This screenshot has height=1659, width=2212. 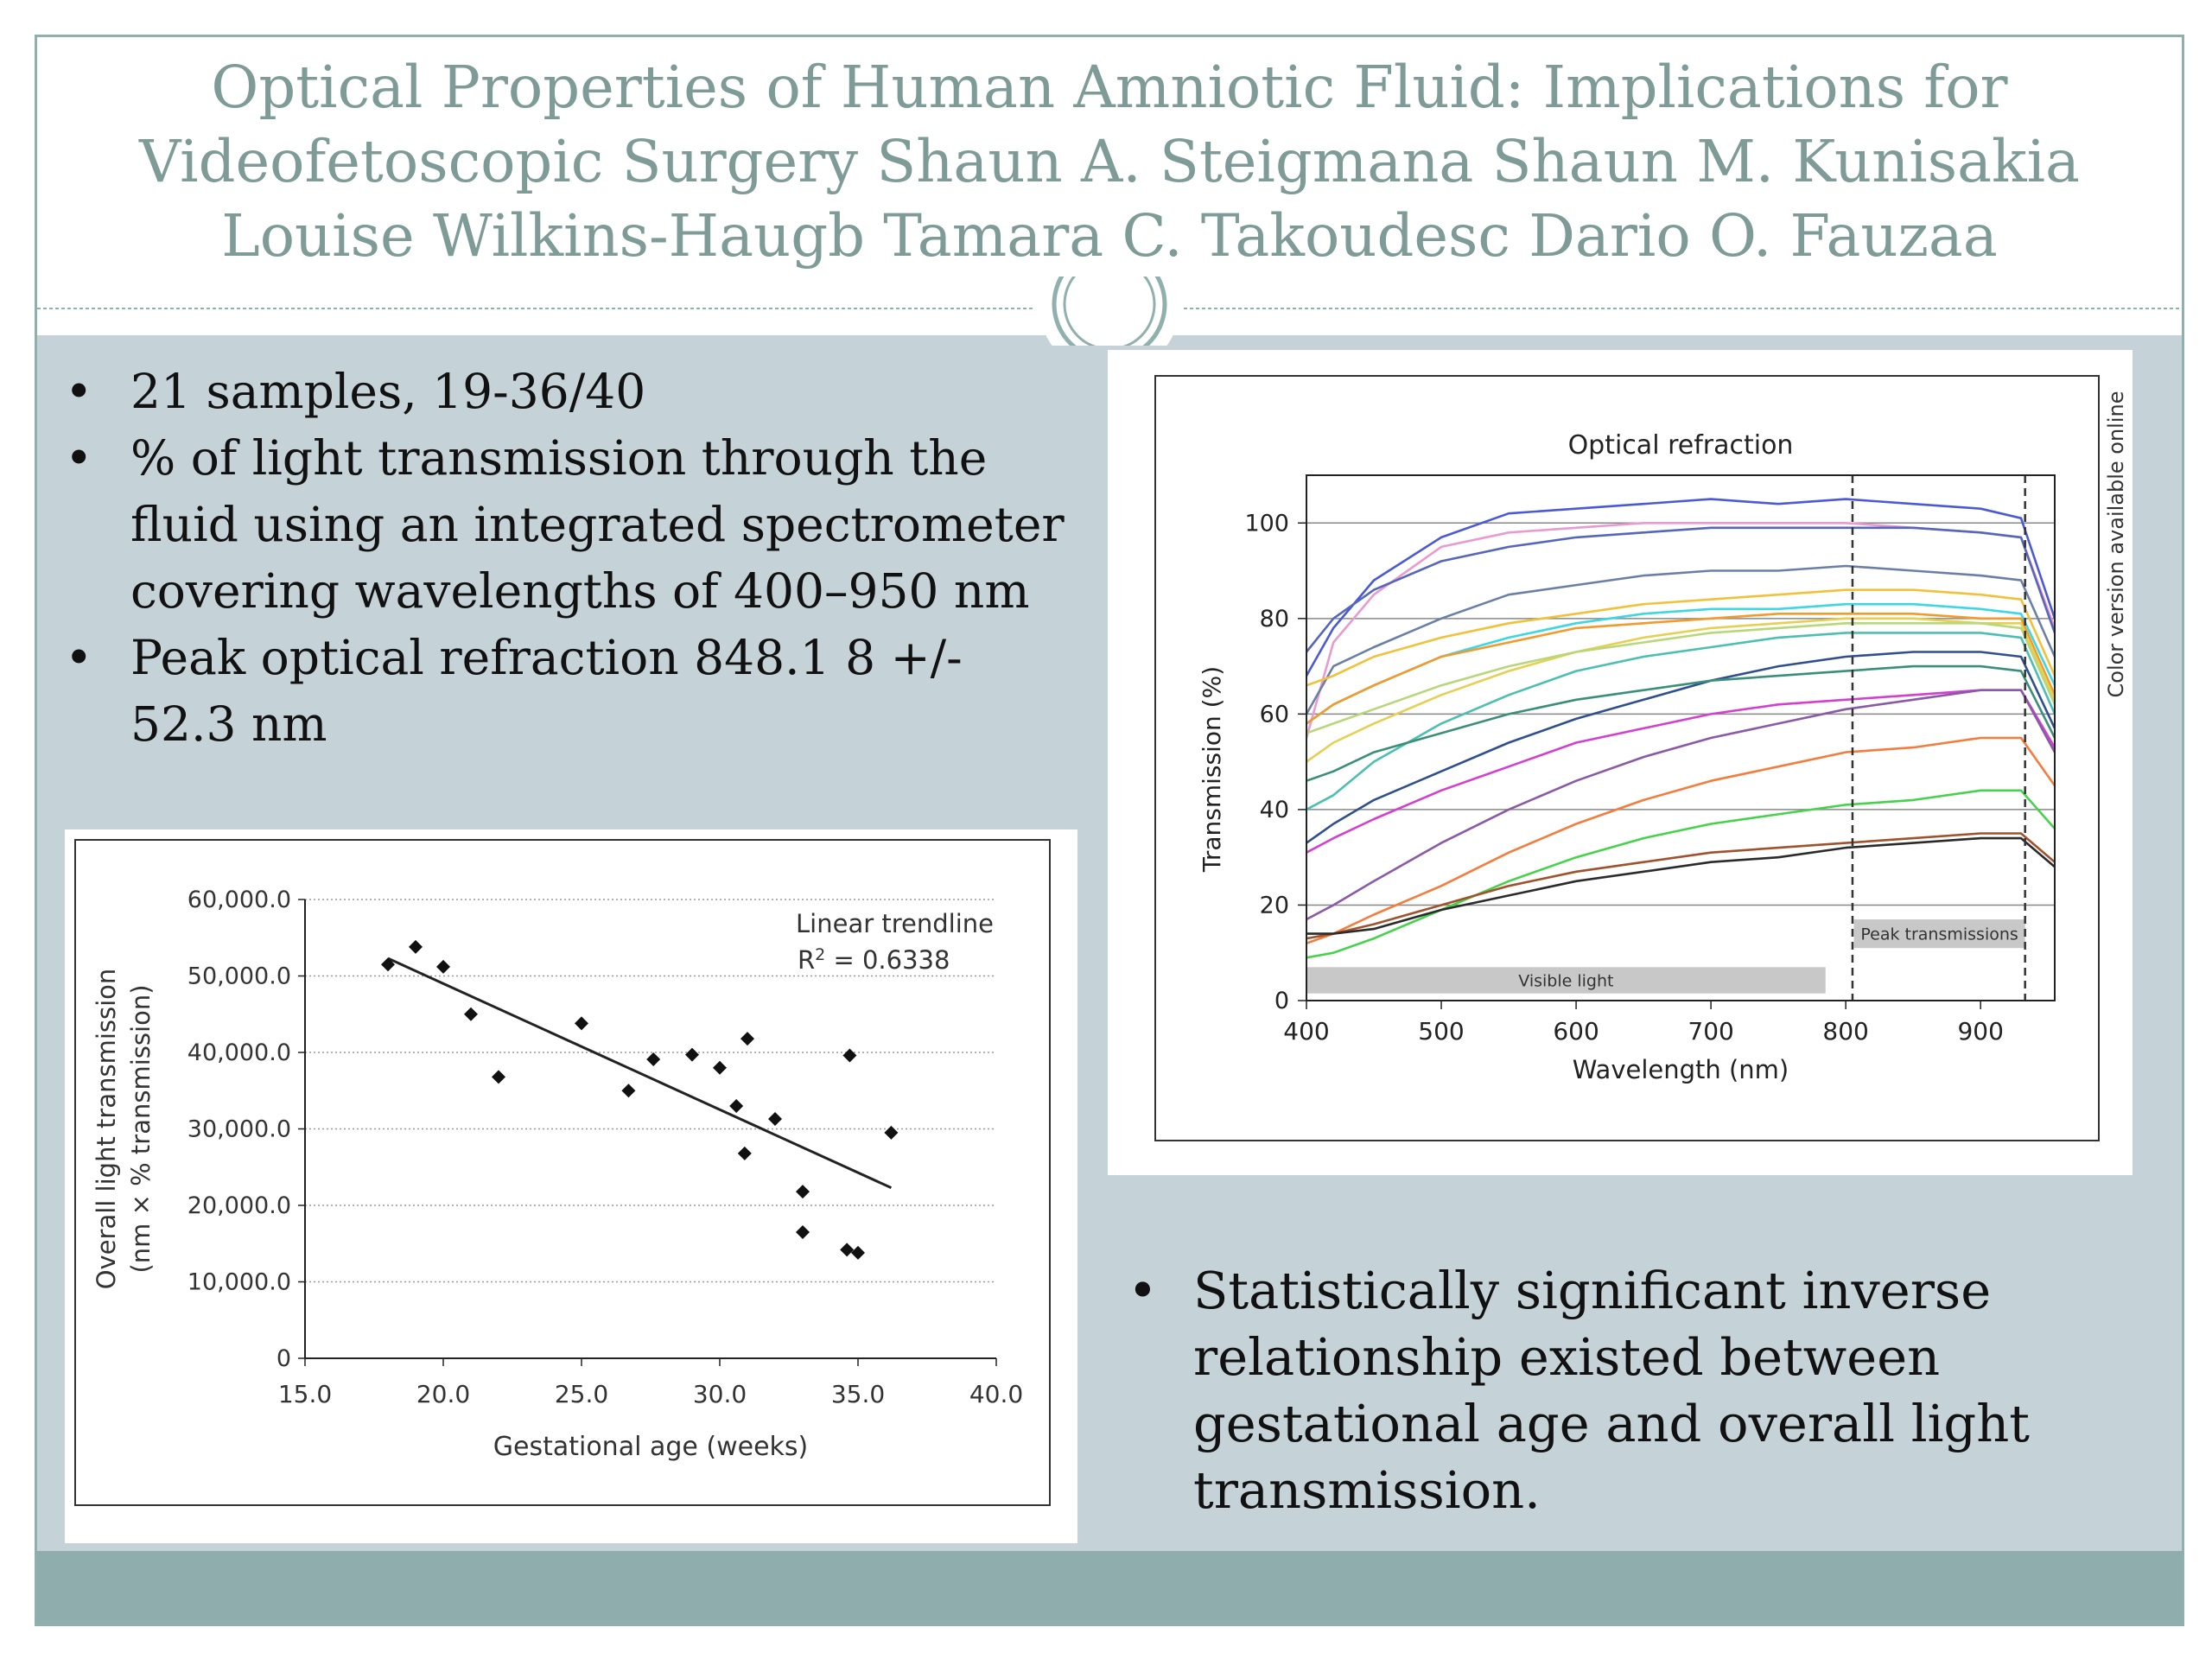 I want to click on y-axis-label: Overall light transmission, so click(x=106, y=1129).